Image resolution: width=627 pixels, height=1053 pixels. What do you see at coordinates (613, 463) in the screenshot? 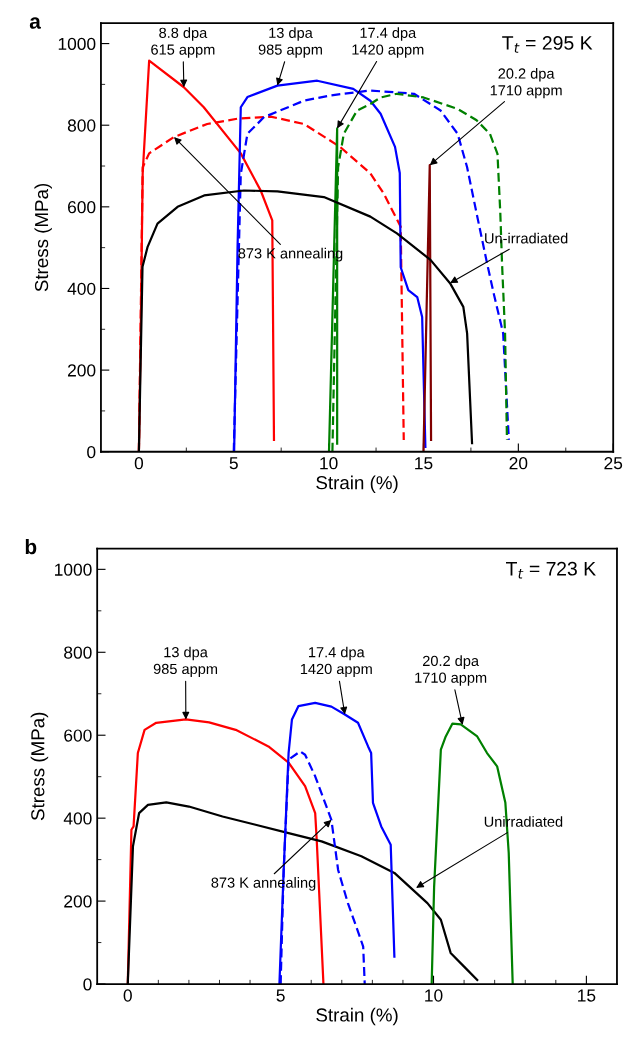
I see `x-tick-label: 25` at bounding box center [613, 463].